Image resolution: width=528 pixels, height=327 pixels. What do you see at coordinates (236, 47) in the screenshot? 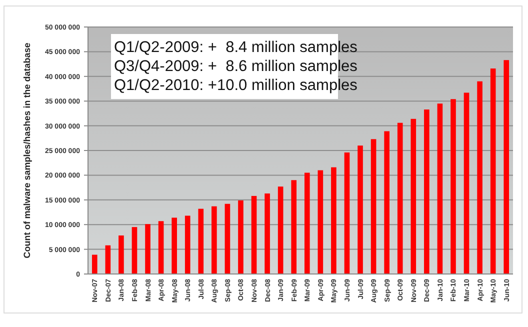
I see `annotation: Q1/Q2-2009: + 8.4 million samples` at bounding box center [236, 47].